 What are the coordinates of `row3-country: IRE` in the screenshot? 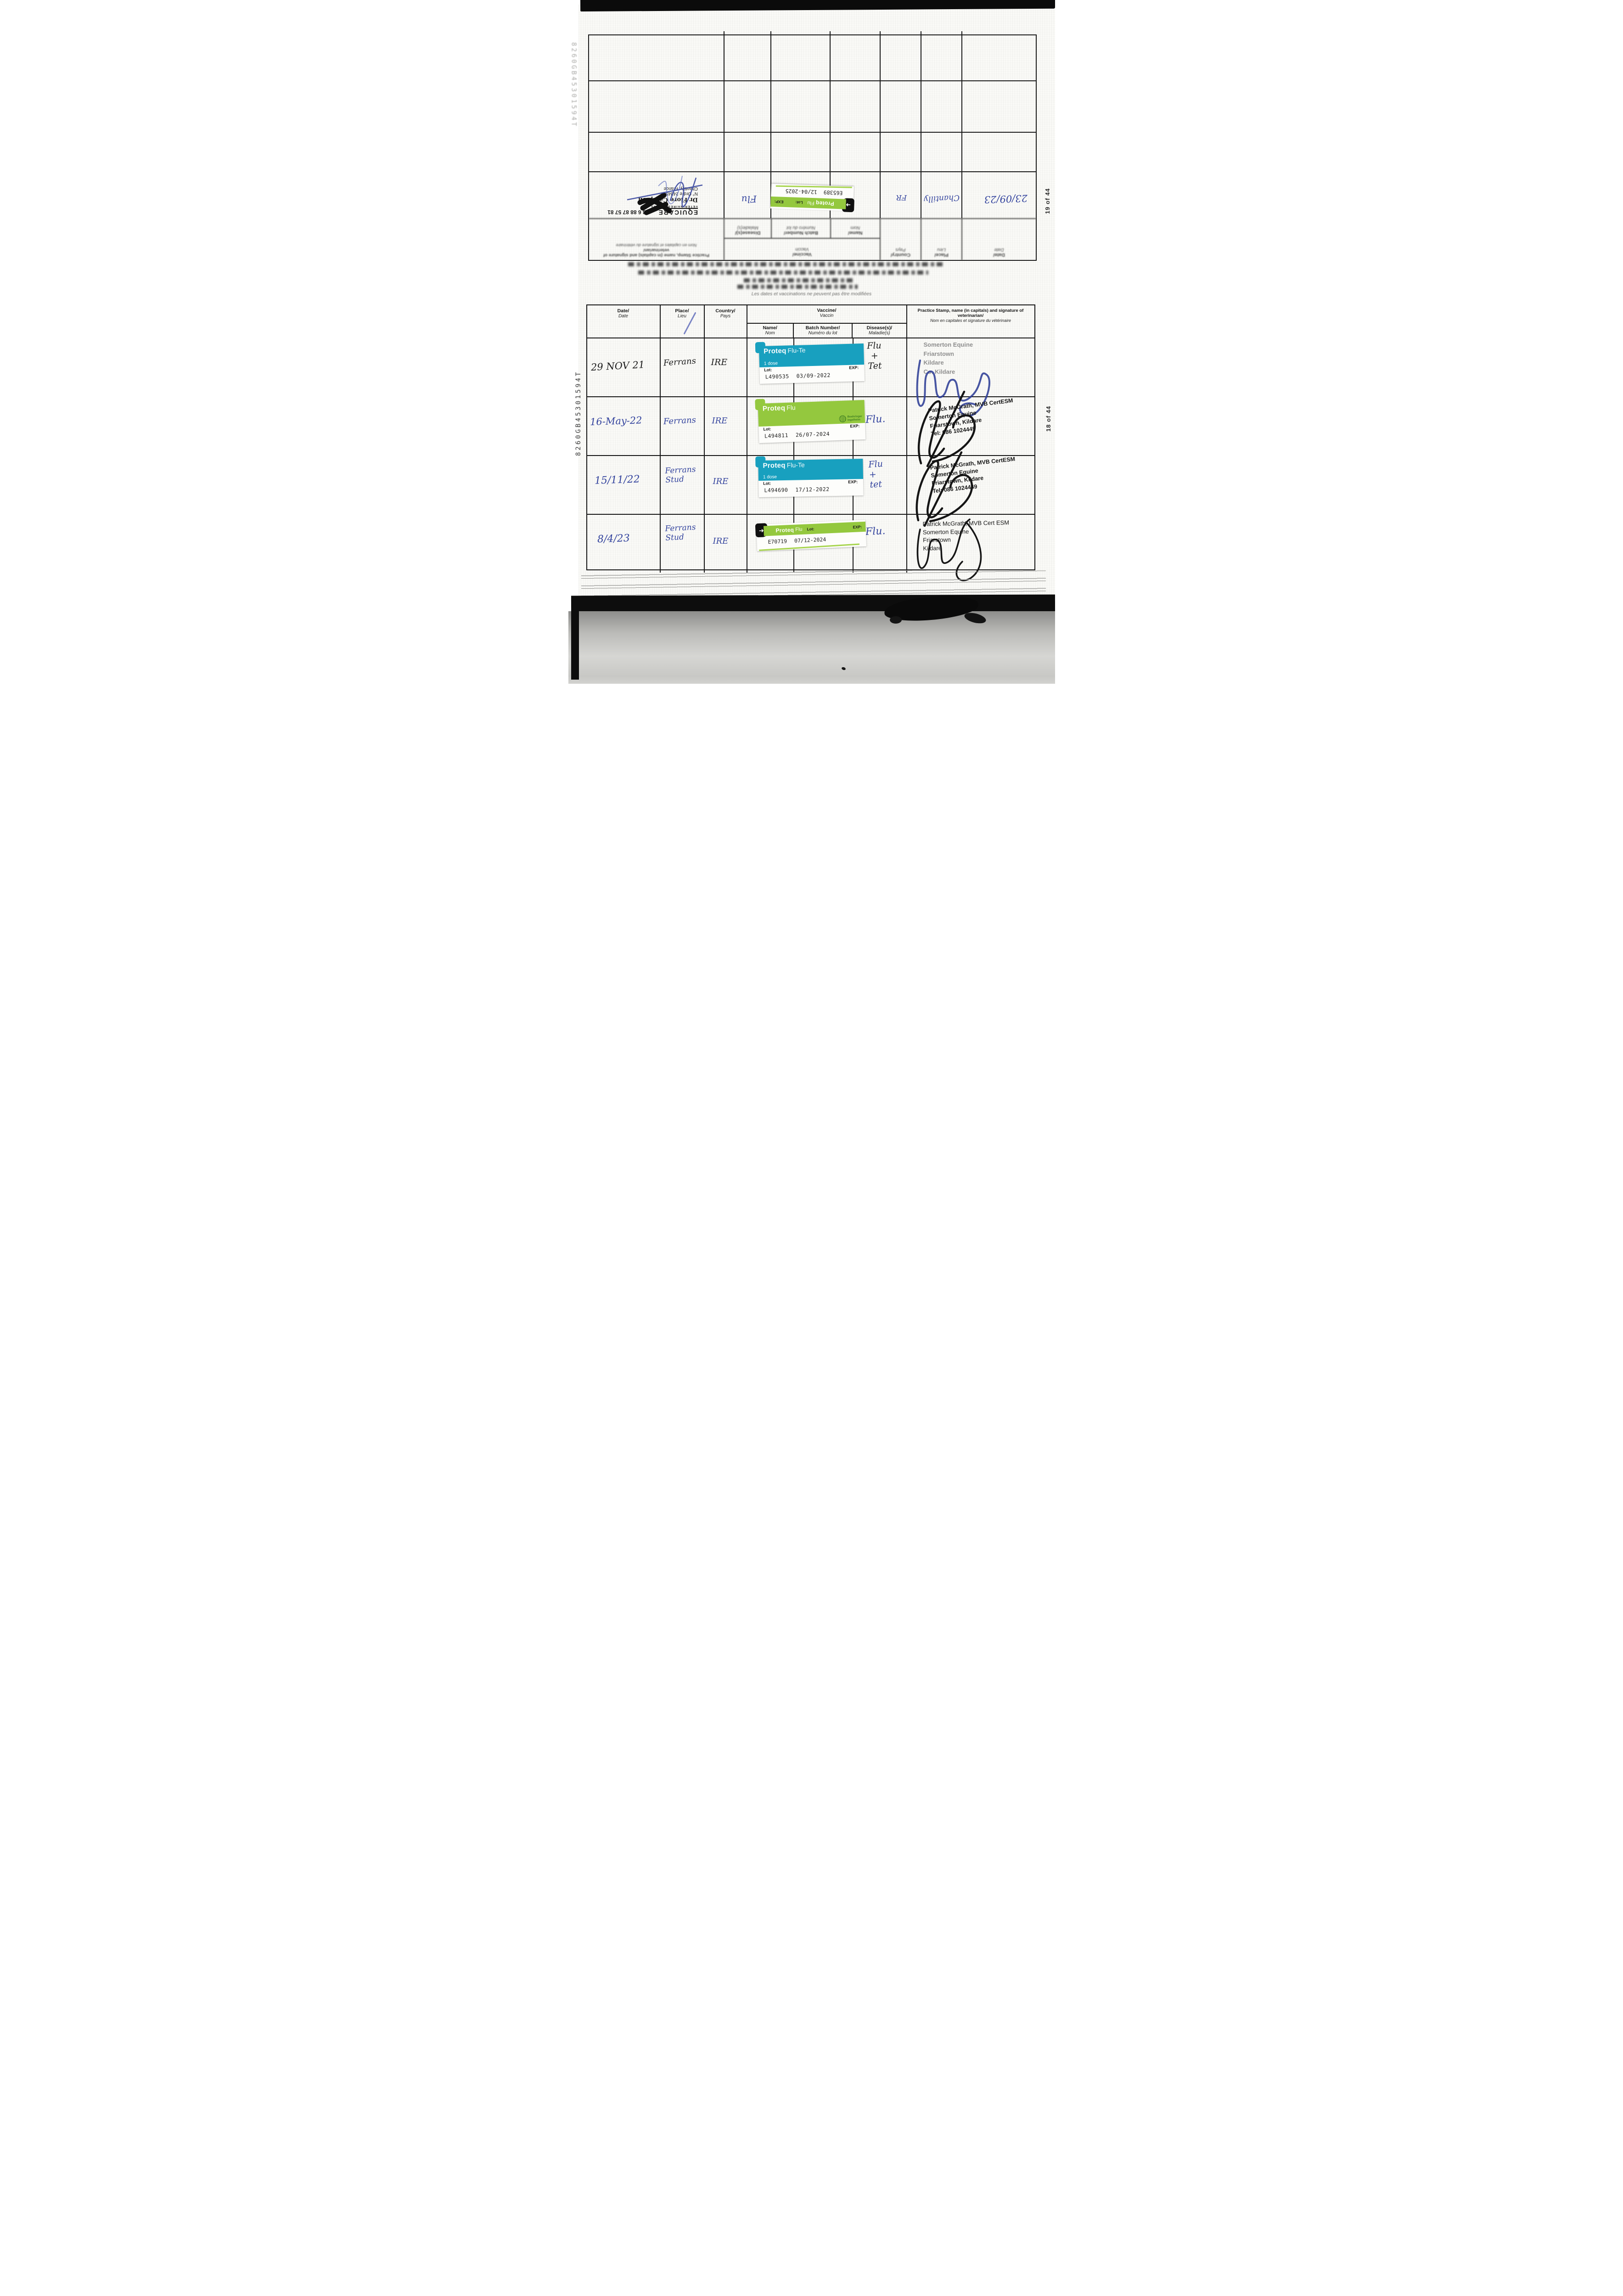 It's located at (721, 481).